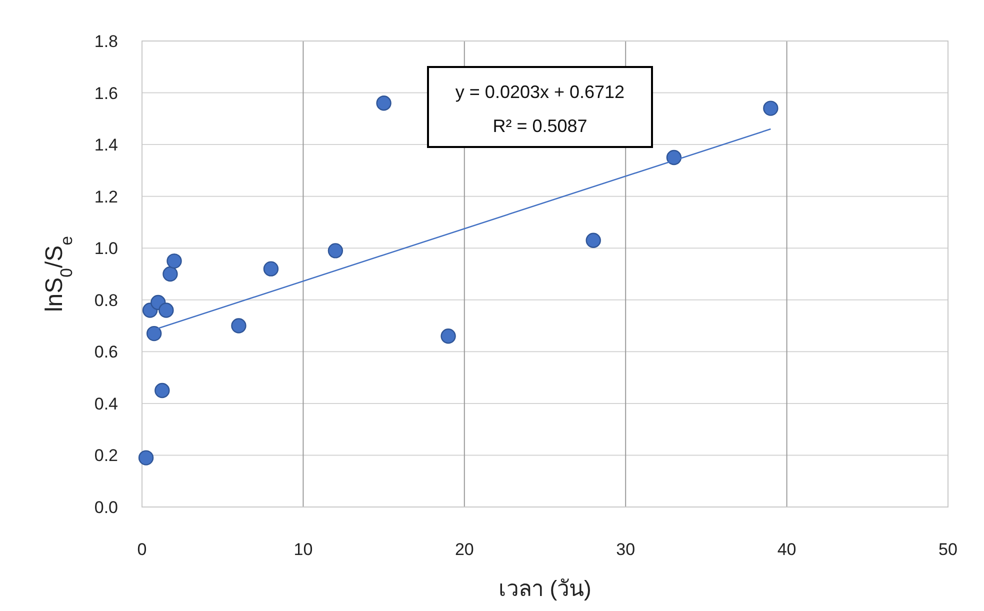 Image resolution: width=984 pixels, height=611 pixels. I want to click on x-tick-label: 20, so click(464, 549).